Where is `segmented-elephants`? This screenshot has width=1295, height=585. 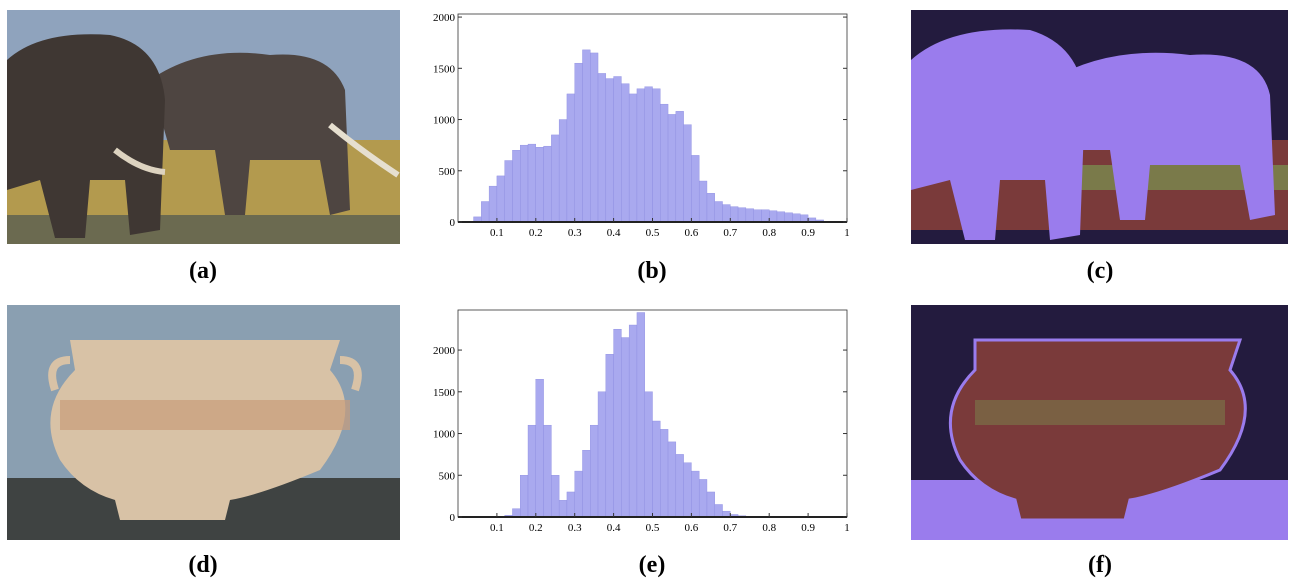 segmented-elephants is located at coordinates (1099, 127).